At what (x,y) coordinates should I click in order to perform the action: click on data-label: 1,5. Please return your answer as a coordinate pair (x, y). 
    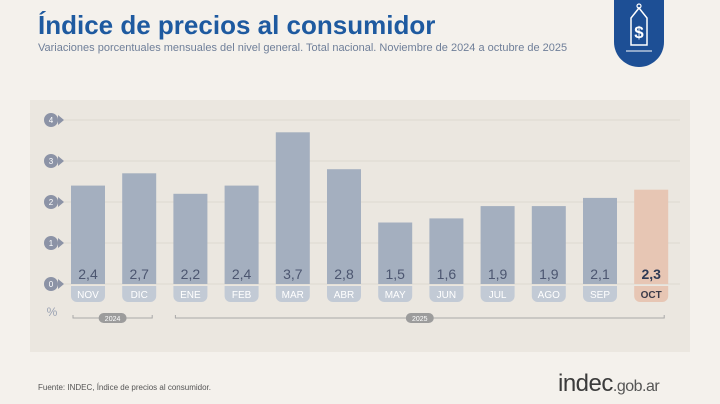
    Looking at the image, I should click on (395, 274).